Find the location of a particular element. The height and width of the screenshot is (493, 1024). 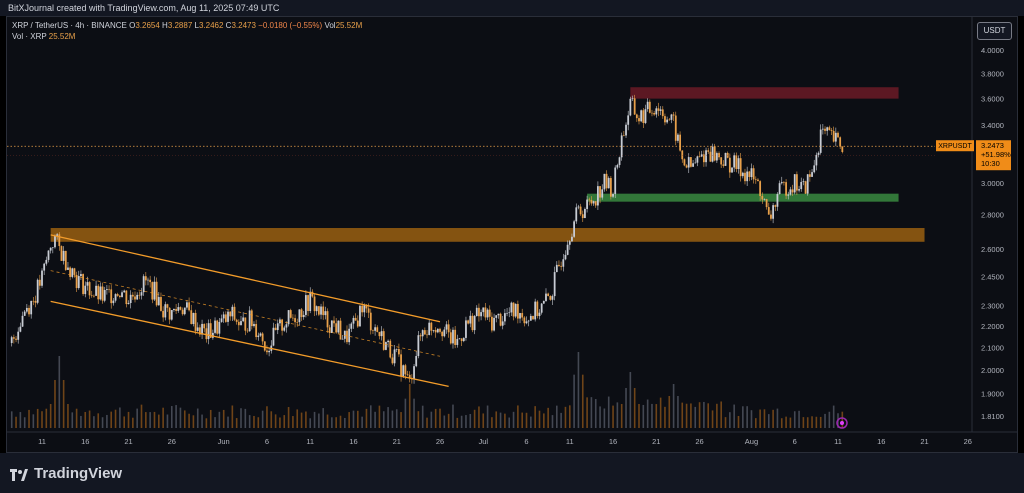

price-tick-label: 1.8100 is located at coordinates (992, 416).